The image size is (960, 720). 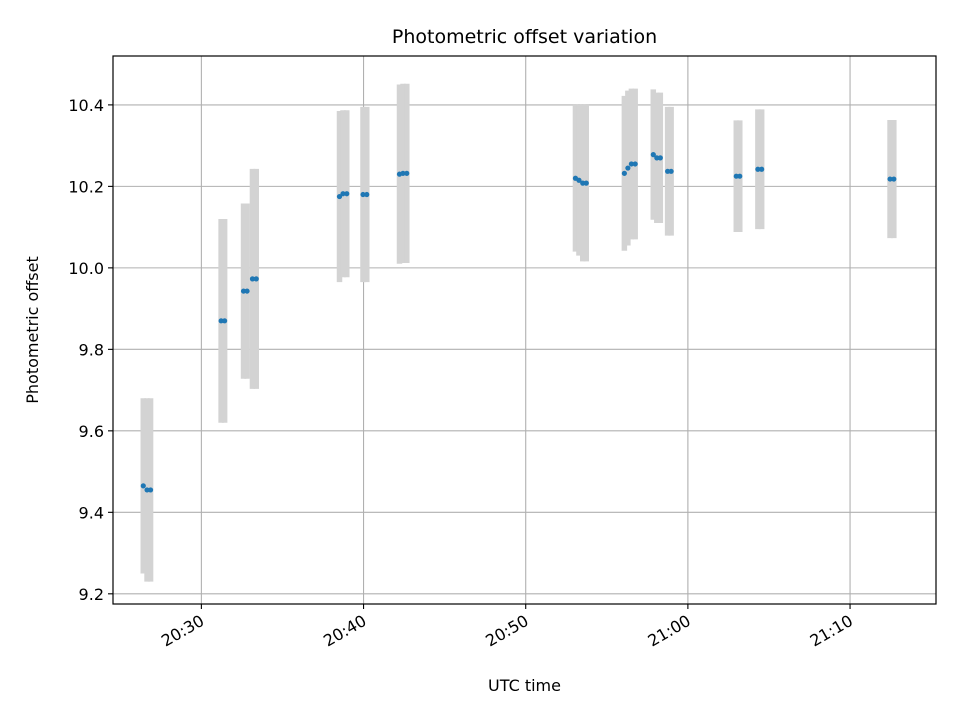 What do you see at coordinates (524, 37) in the screenshot?
I see `chart-title: Photometric offset variation` at bounding box center [524, 37].